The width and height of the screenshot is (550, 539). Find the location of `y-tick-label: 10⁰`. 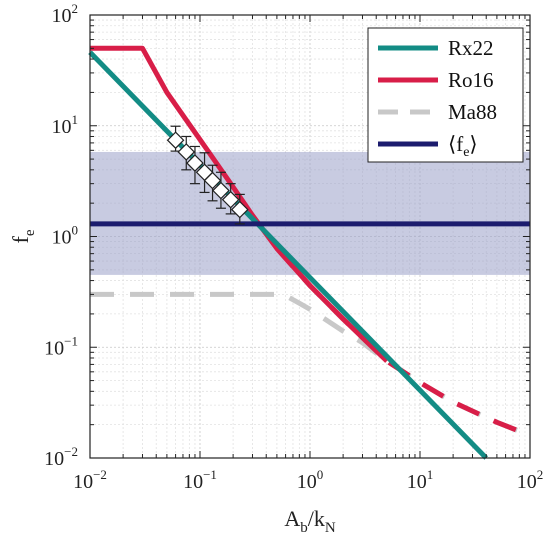

y-tick-label: 10⁰ is located at coordinates (65, 236).